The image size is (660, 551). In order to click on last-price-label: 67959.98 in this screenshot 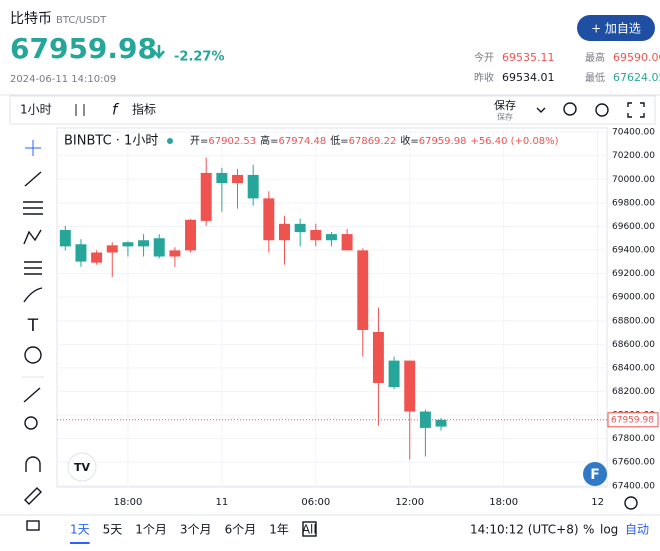, I will do `click(632, 420)`.